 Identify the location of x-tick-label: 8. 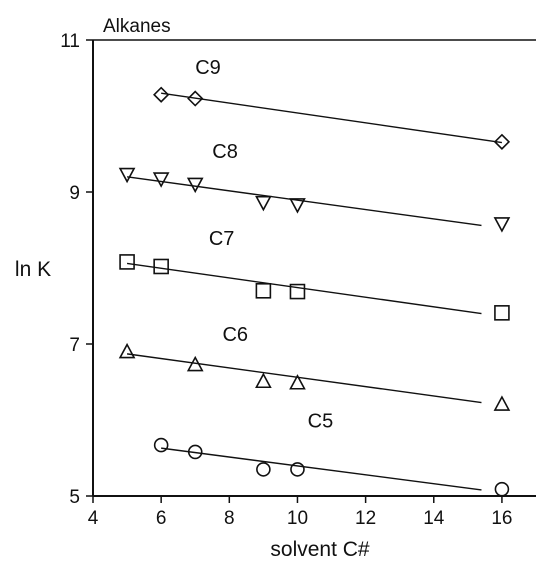
(229, 518).